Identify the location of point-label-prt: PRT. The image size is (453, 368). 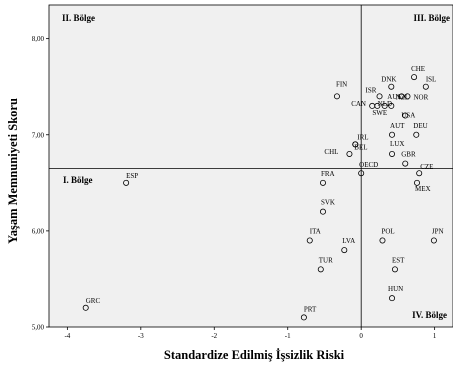
(310, 309).